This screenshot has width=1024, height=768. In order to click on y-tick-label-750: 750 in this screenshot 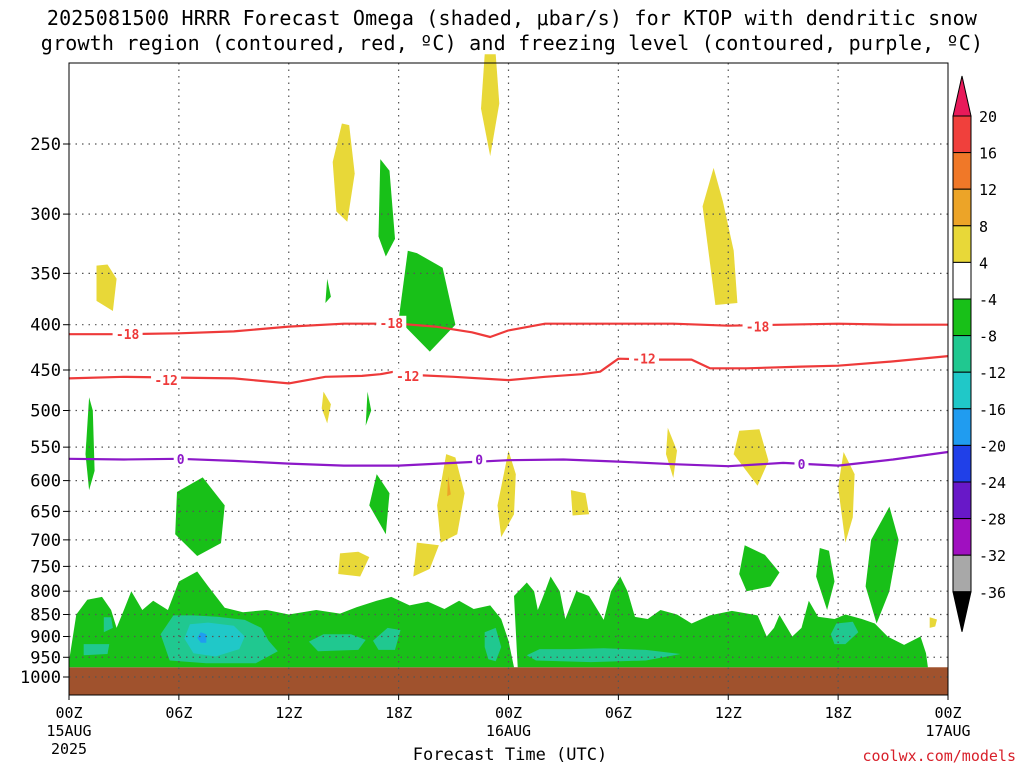, I will do `click(45, 567)`.